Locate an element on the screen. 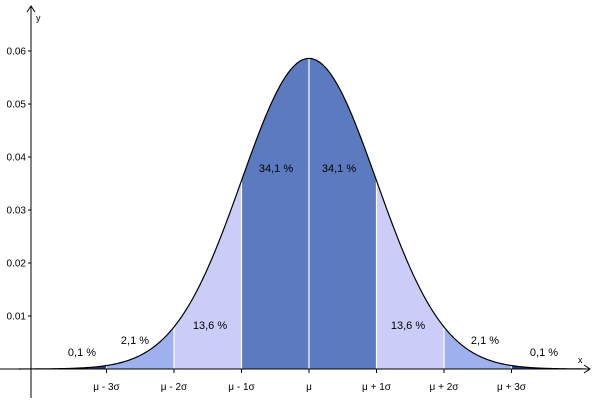  x-axis-arrow-icon is located at coordinates (587, 369).